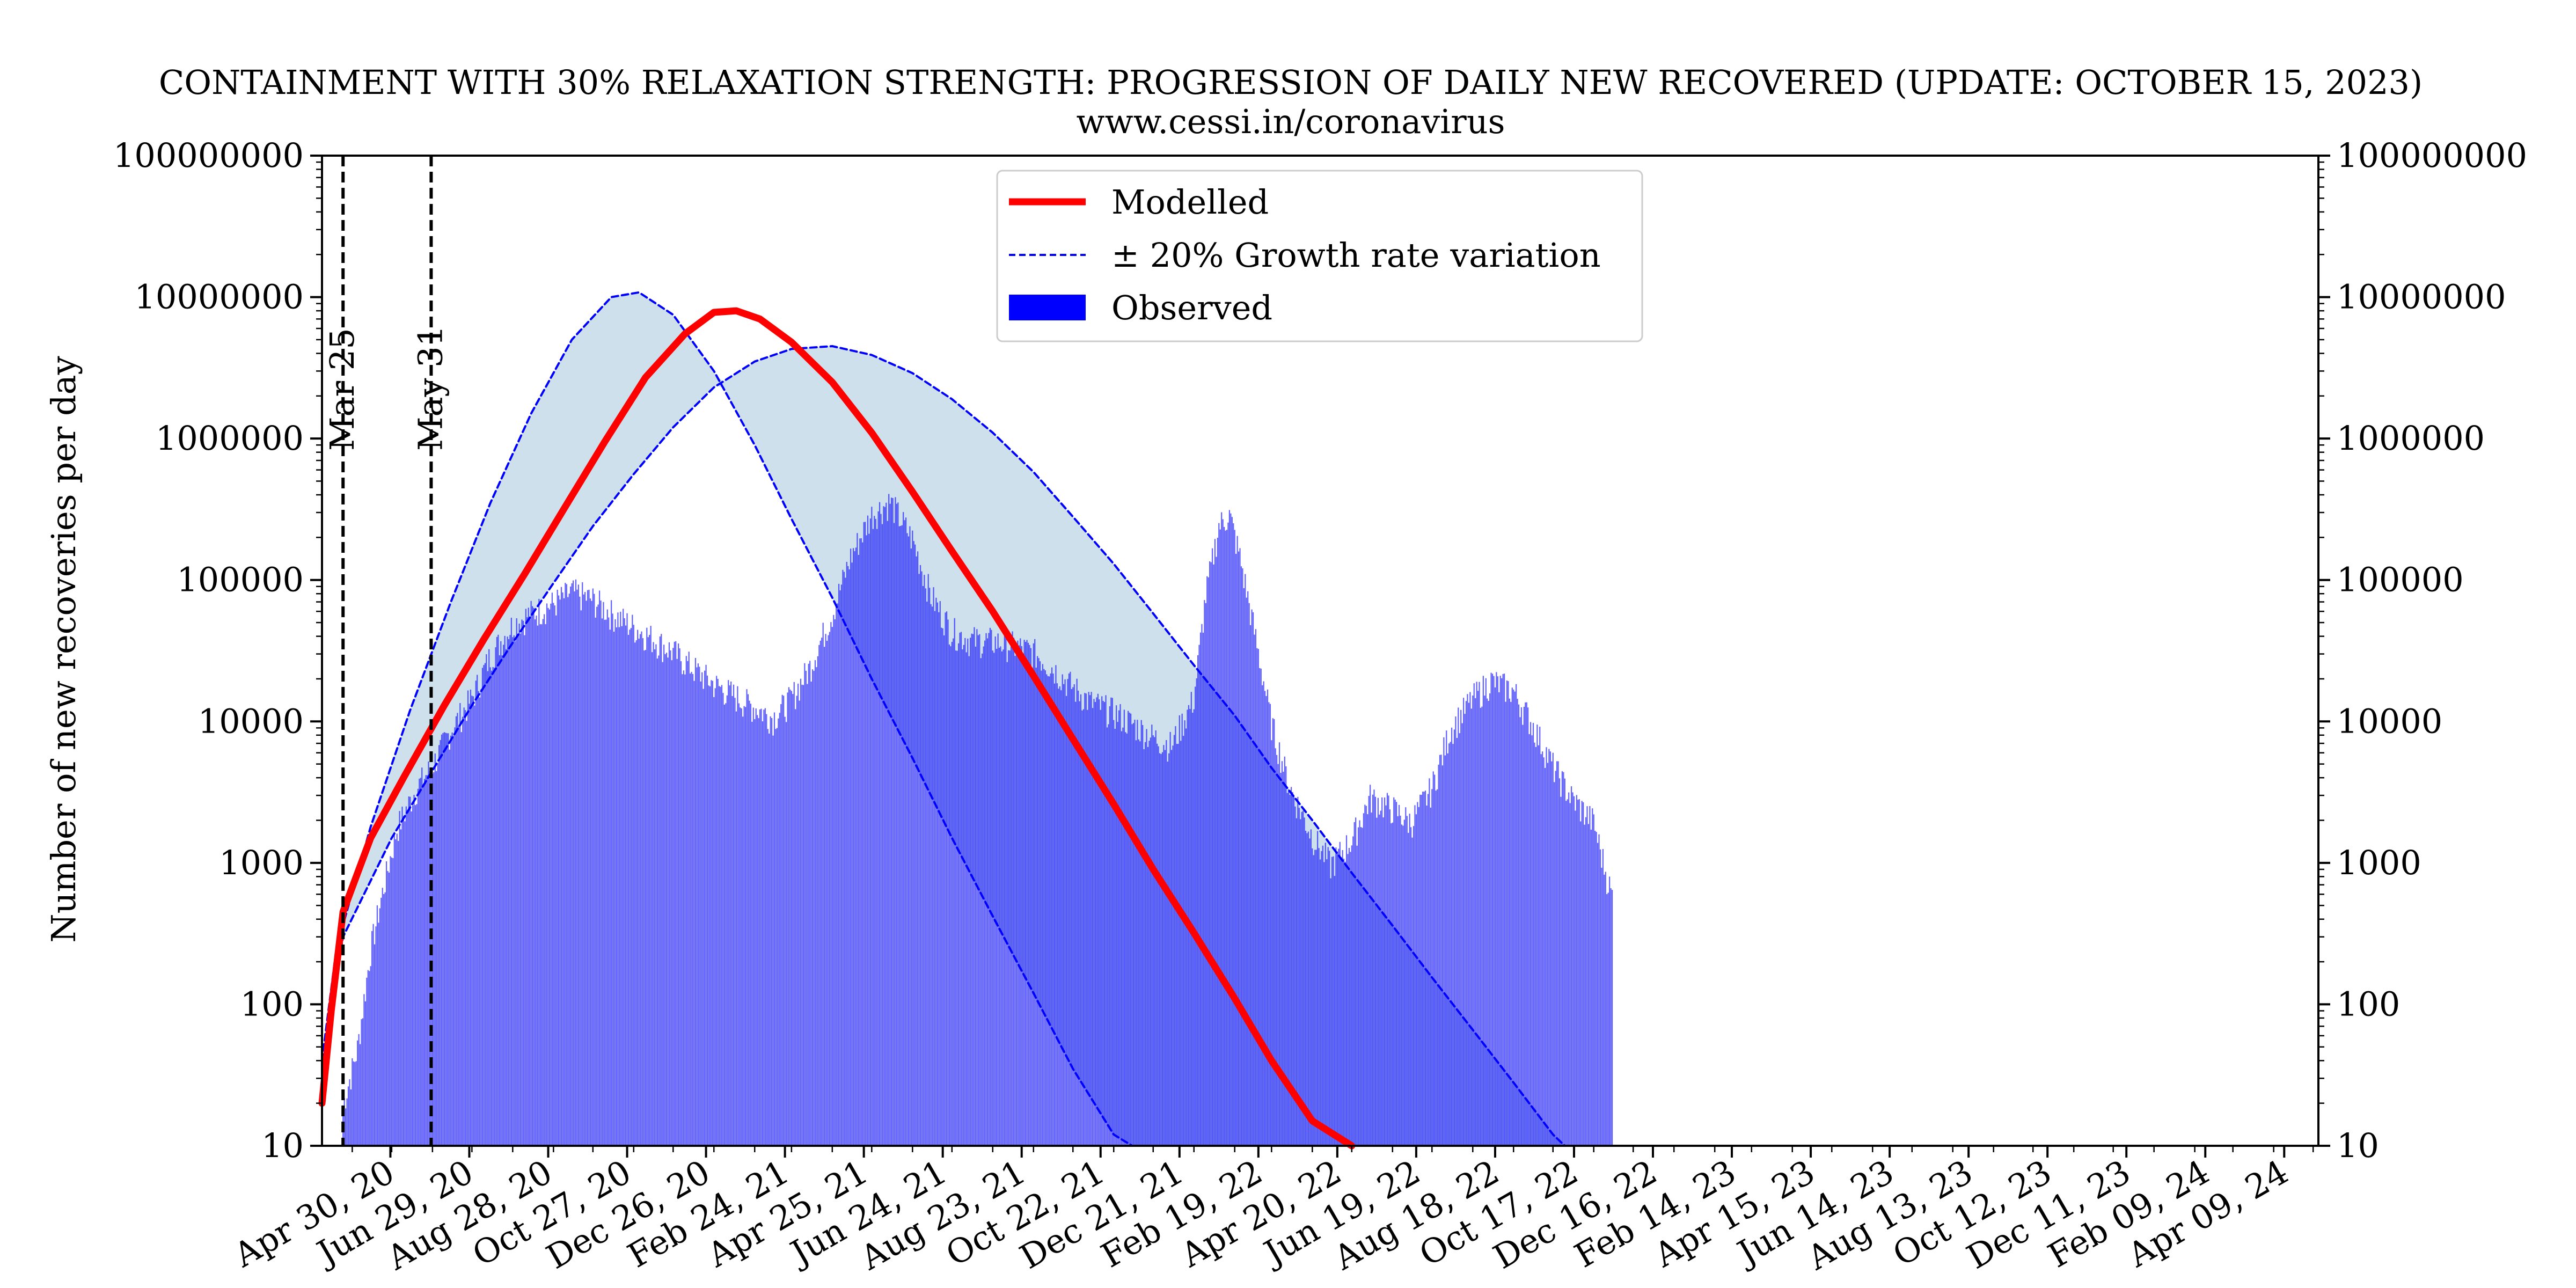  Describe the element at coordinates (208, 155) in the screenshot. I see `y-tick-label-left: 100000000` at that location.